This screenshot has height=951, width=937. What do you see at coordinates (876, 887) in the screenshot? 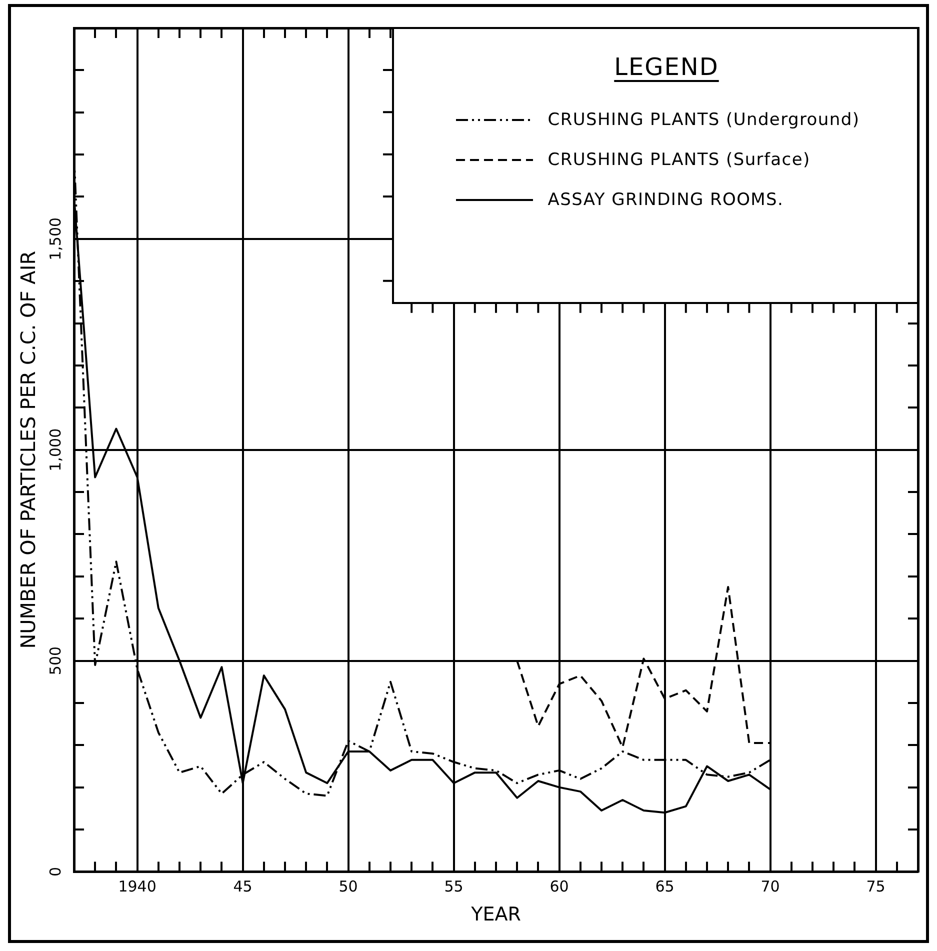
I see `x-tick-label: 75` at bounding box center [876, 887].